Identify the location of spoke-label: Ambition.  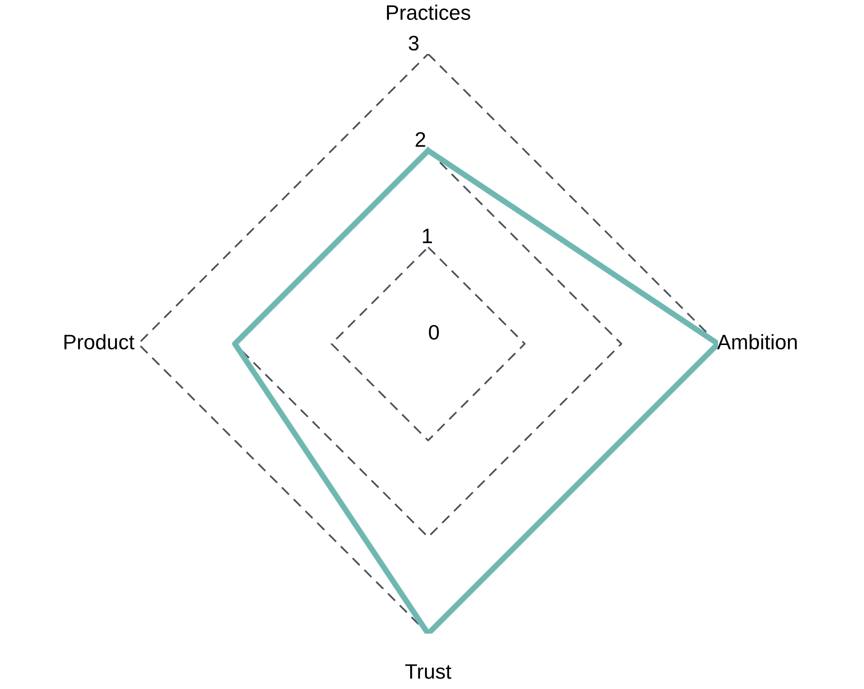
(757, 342).